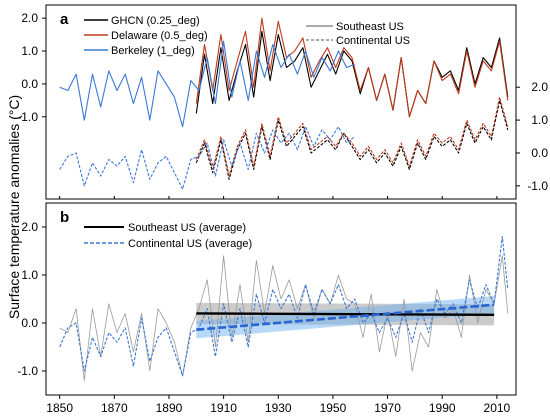  What do you see at coordinates (370, 27) in the screenshot?
I see `legend-a-southeast-label: Southeast US` at bounding box center [370, 27].